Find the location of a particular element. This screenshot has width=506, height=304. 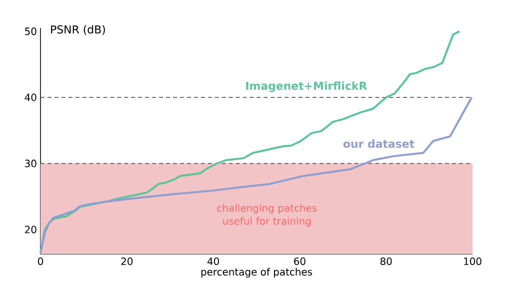

x-tick-label: 40 is located at coordinates (213, 262).